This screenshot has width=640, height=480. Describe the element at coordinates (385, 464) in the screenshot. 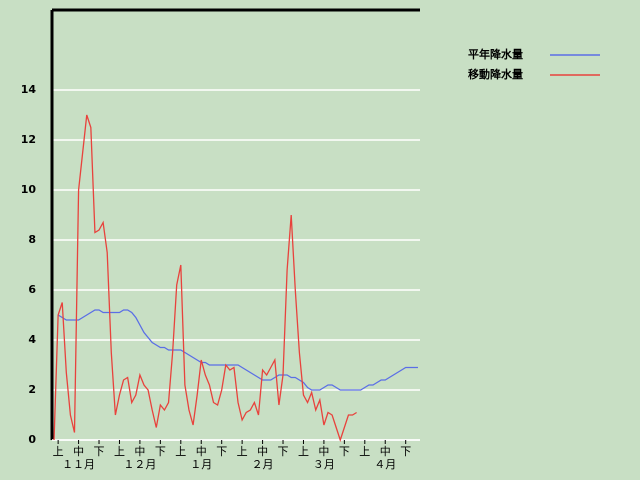

I see `x-group-label: ４月` at that location.